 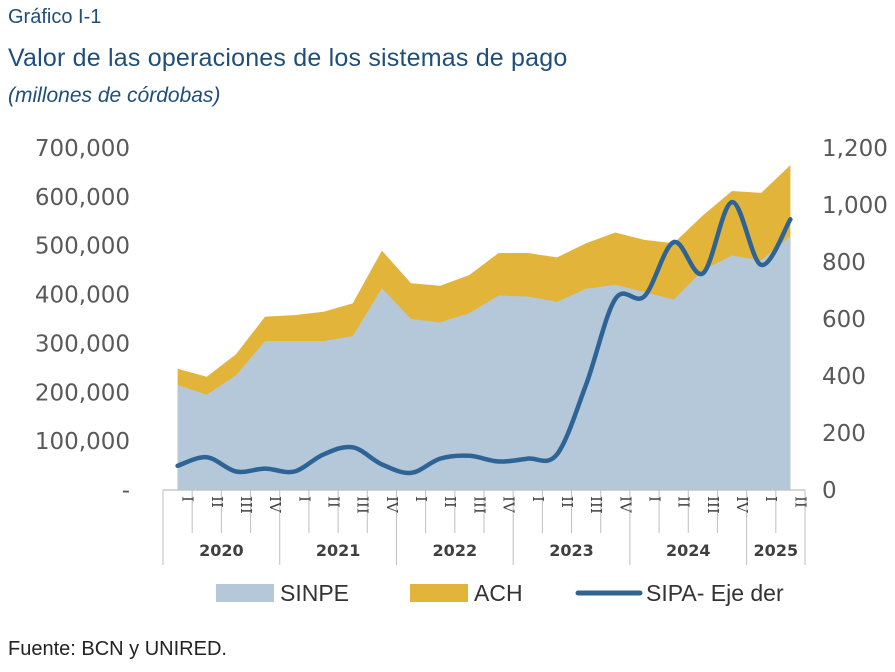 I want to click on year-tick-label: 2024, so click(x=688, y=550).